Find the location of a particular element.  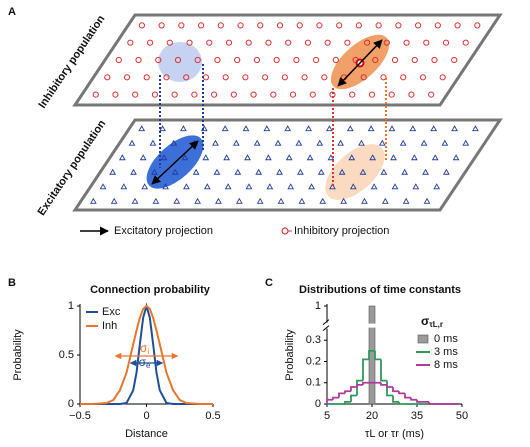

legend-label: Inh is located at coordinates (109, 326).